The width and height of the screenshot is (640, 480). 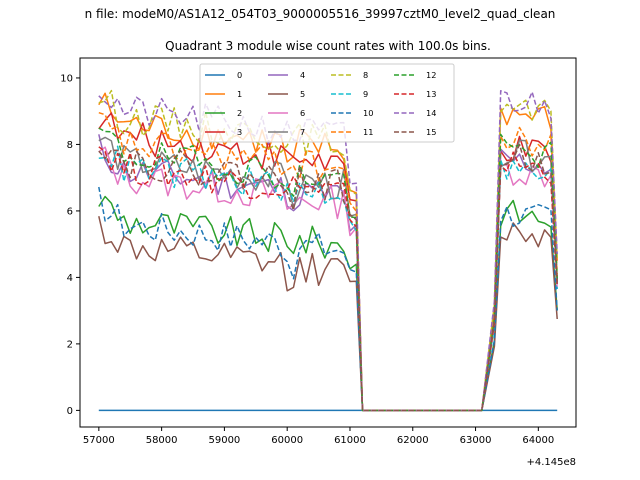 I want to click on x-tick-label: 58000, so click(x=162, y=440).